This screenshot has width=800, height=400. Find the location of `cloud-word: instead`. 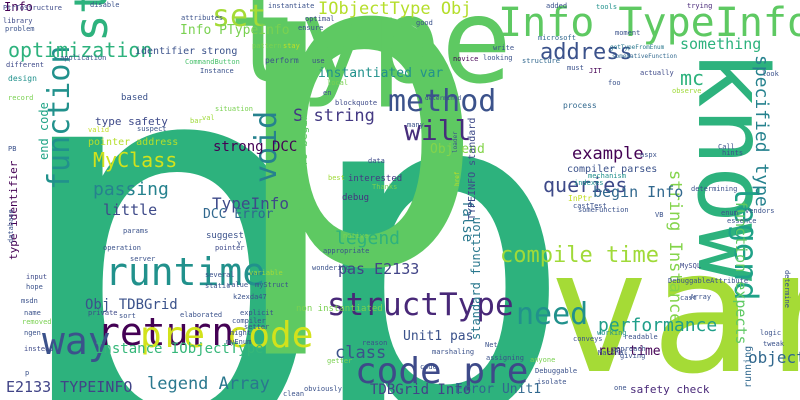

cloud-word: instead is located at coordinates (39, 349).